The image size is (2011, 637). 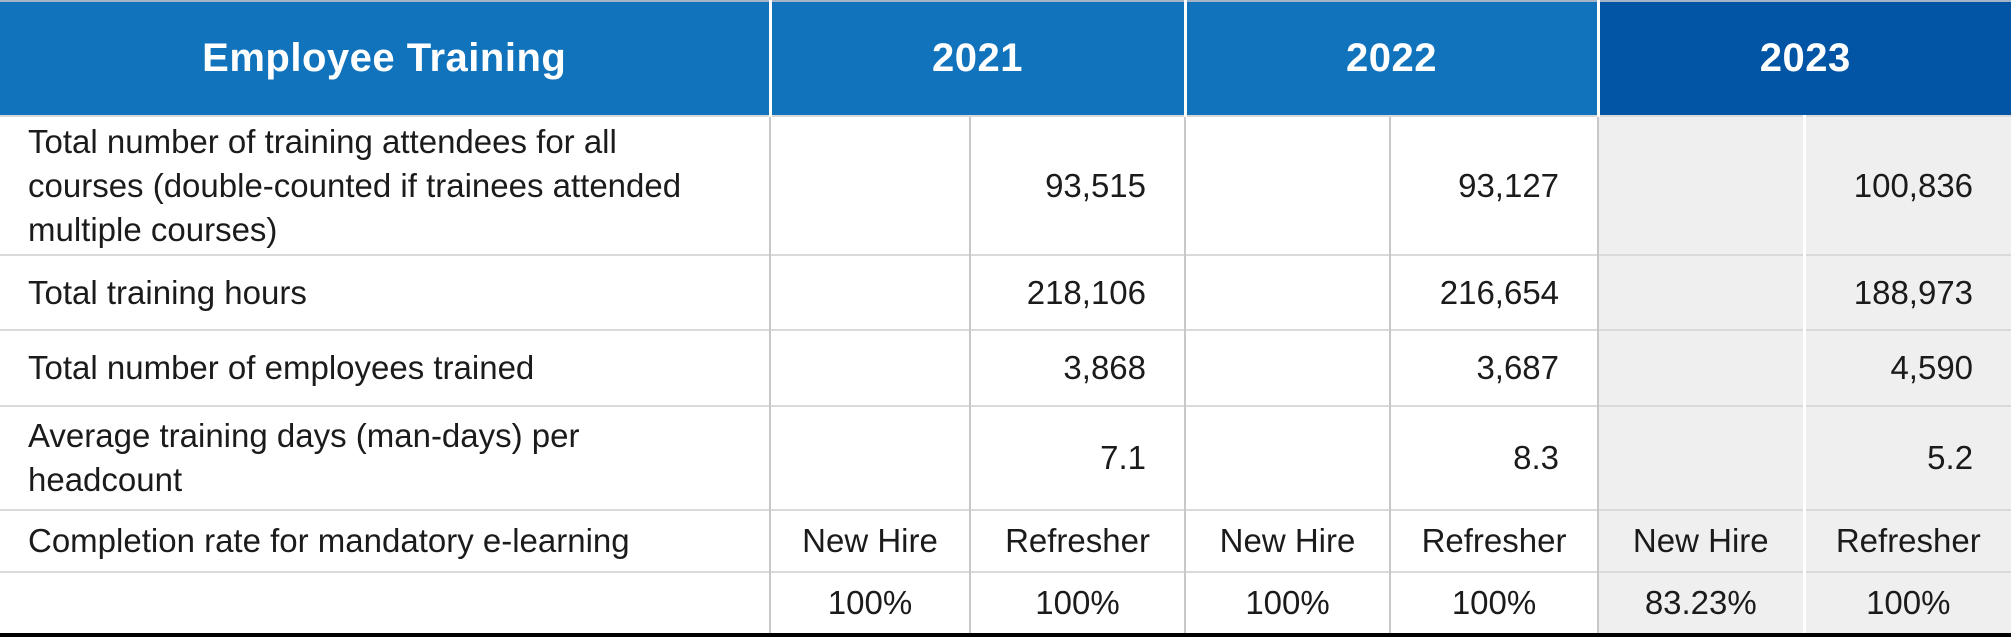 What do you see at coordinates (385, 292) in the screenshot?
I see `metric-label: Total training hours` at bounding box center [385, 292].